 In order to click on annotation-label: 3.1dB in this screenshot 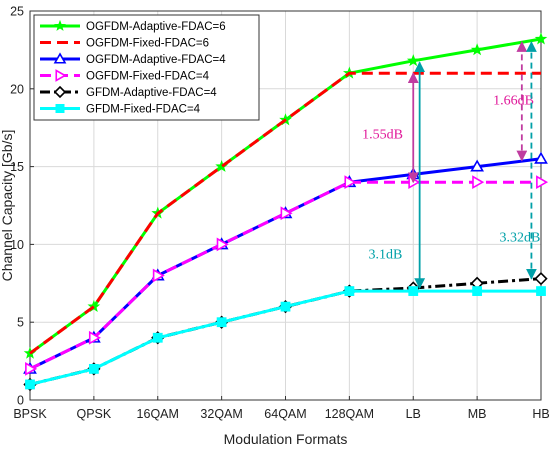, I will do `click(386, 254)`.